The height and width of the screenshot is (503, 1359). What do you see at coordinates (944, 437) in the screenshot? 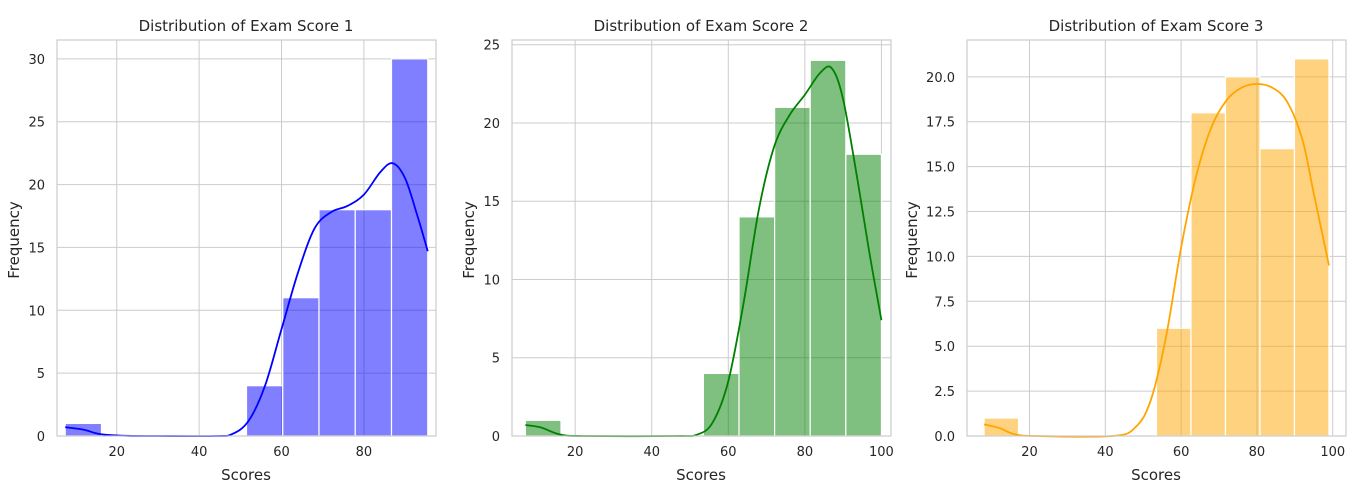
I see `y-tick-label: 0.0` at bounding box center [944, 437].